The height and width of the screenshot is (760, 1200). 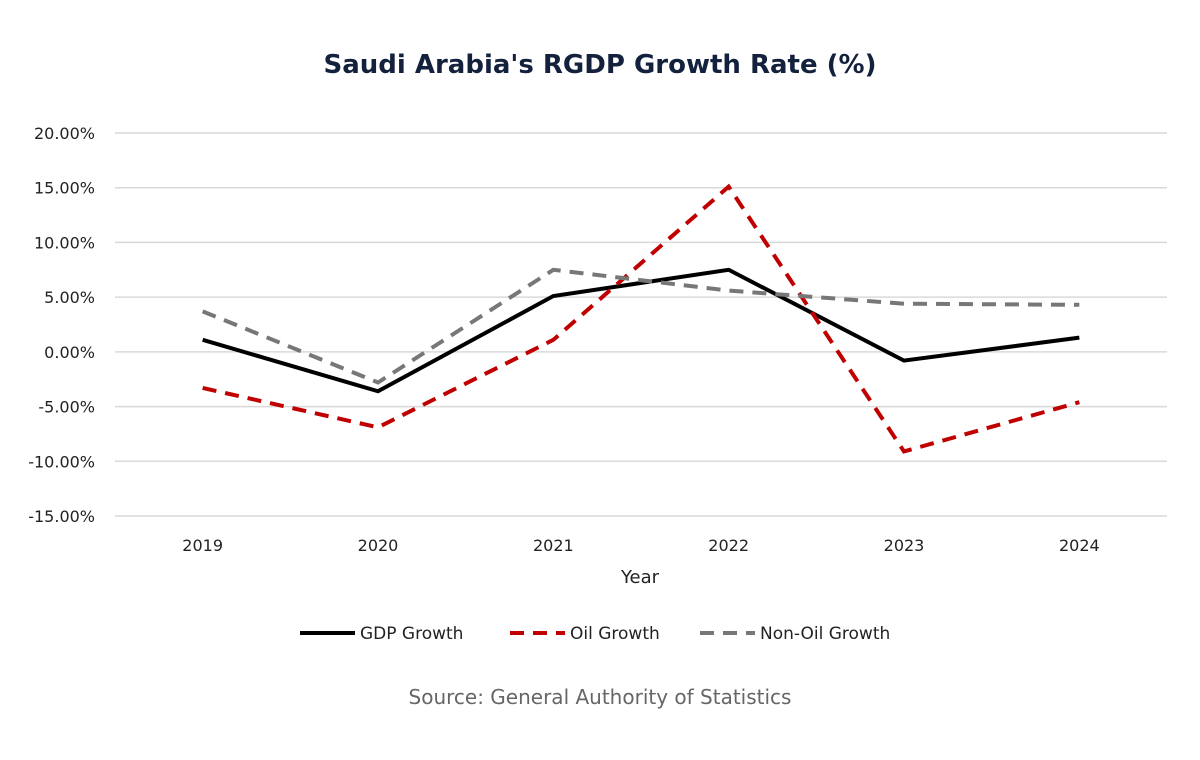 What do you see at coordinates (69, 352) in the screenshot?
I see `y-tick-label: 0.00%` at bounding box center [69, 352].